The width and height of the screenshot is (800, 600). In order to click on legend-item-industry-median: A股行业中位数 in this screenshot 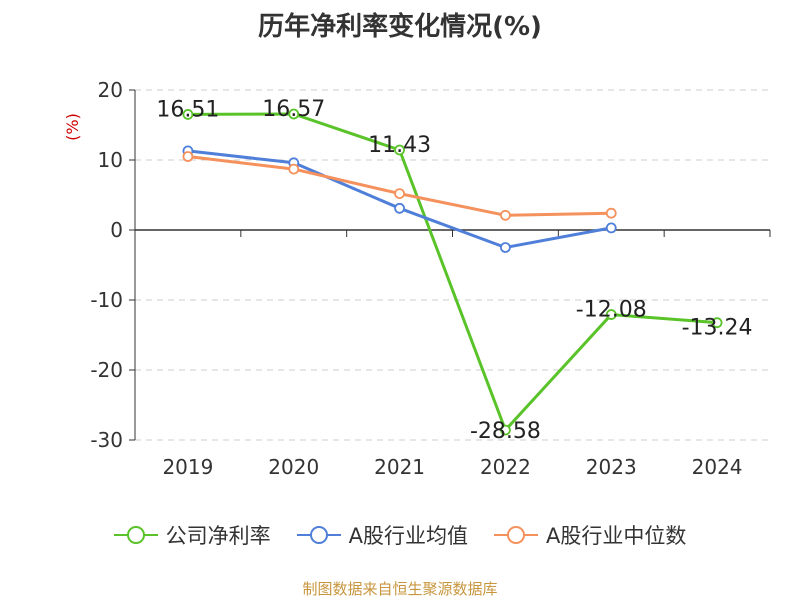, I will do `click(590, 535)`.